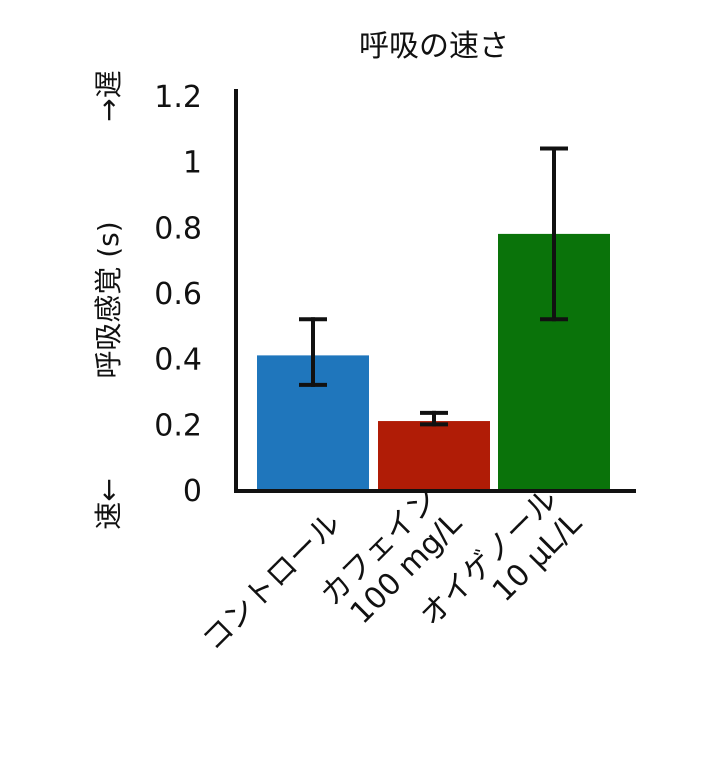  What do you see at coordinates (192, 163) in the screenshot?
I see `y-tick-label: 1` at bounding box center [192, 163].